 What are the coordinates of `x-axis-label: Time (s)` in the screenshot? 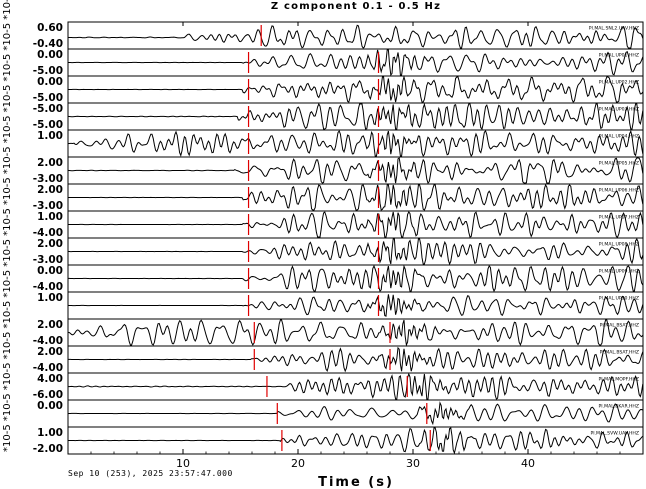 It's located at (356, 482).